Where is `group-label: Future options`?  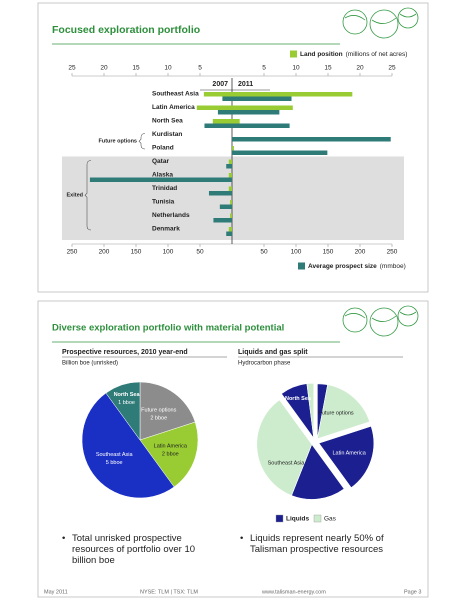 group-label: Future options is located at coordinates (118, 142).